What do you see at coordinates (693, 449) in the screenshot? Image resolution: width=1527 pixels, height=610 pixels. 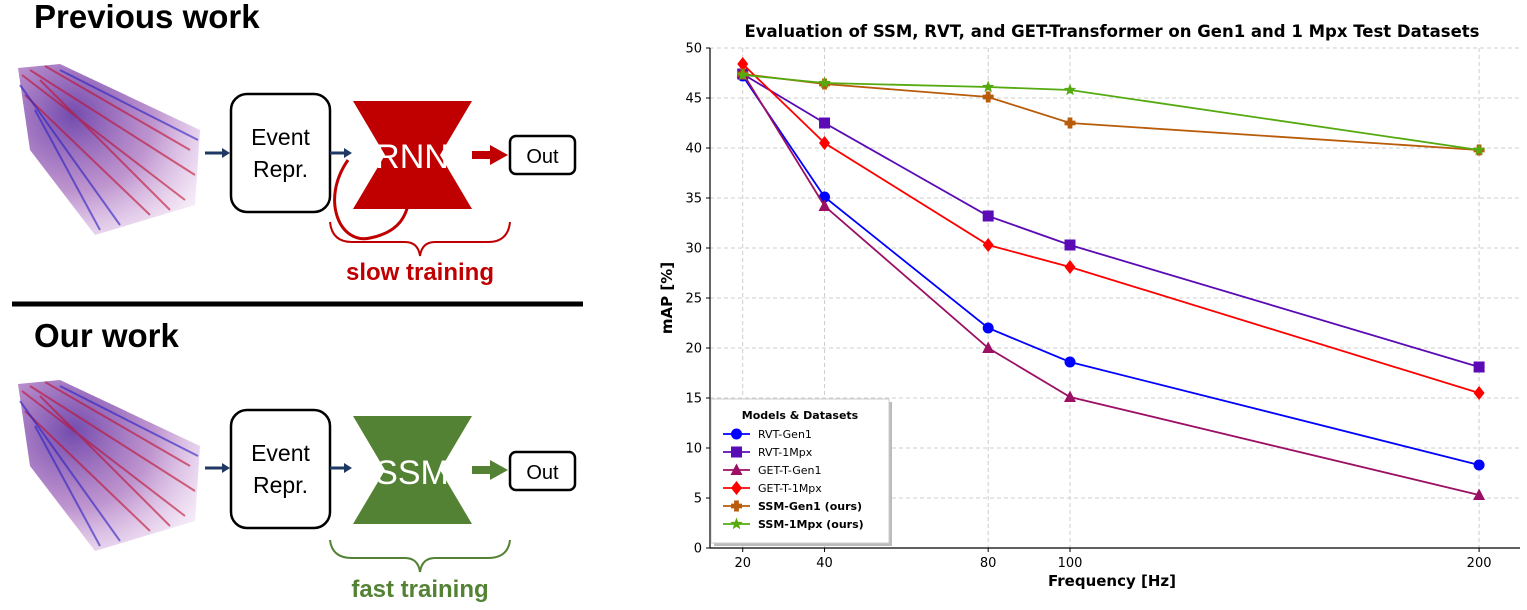 I see `y-tick-label: 10` at bounding box center [693, 449].